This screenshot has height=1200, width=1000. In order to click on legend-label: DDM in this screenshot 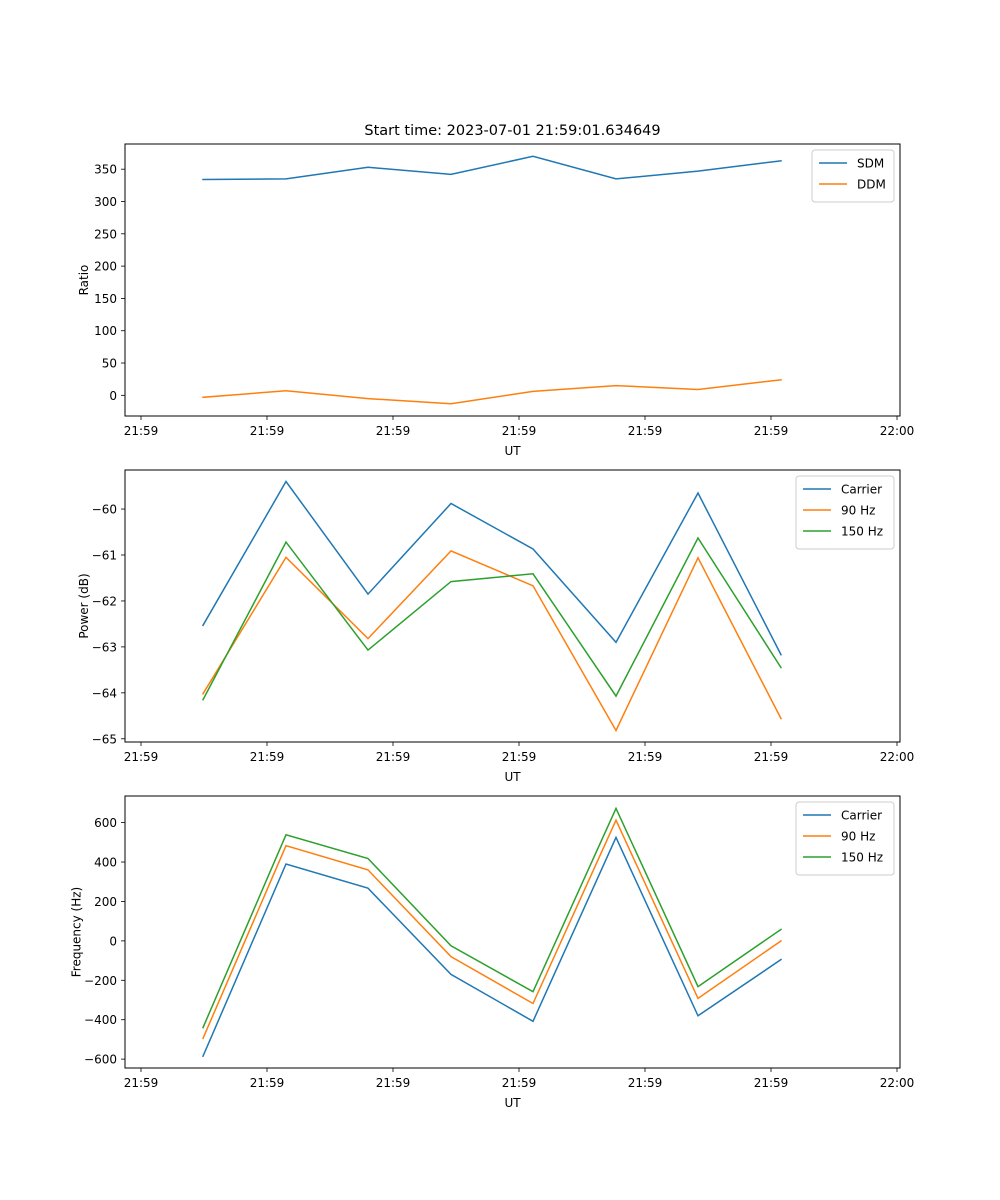, I will do `click(871, 185)`.